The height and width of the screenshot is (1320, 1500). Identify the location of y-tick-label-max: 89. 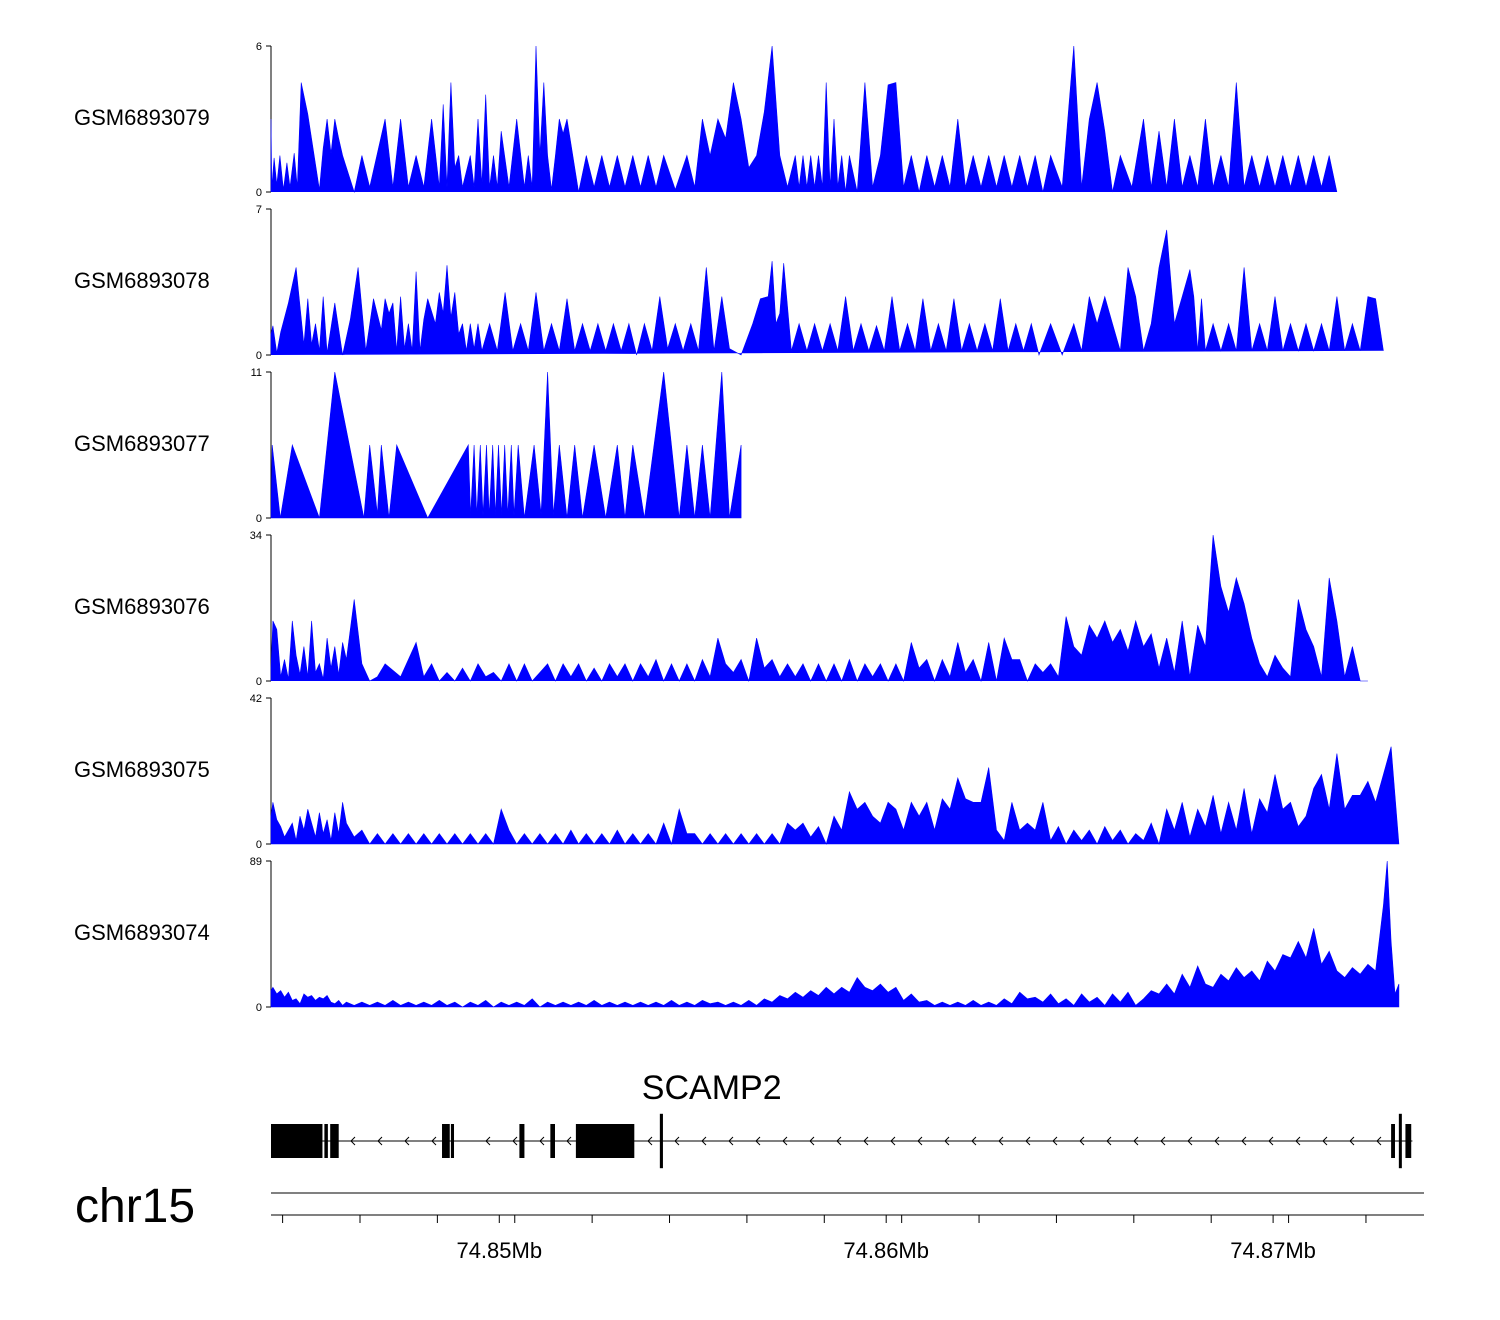
(256, 862).